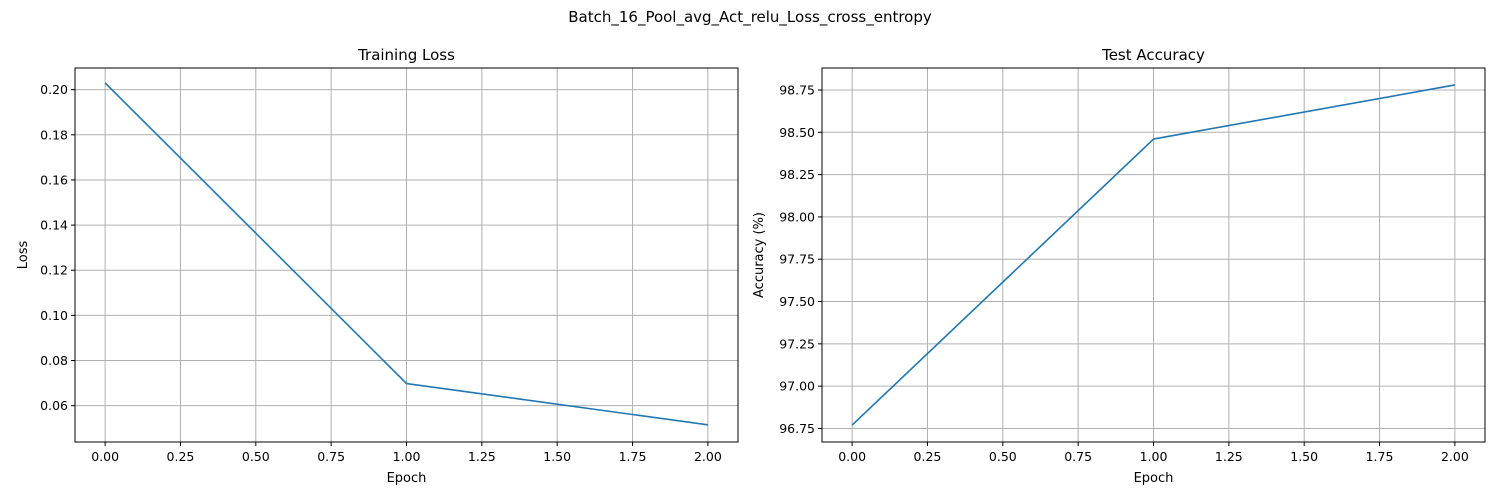 This screenshot has width=1500, height=500. What do you see at coordinates (54, 179) in the screenshot?
I see `y-tick-label: 0.16` at bounding box center [54, 179].